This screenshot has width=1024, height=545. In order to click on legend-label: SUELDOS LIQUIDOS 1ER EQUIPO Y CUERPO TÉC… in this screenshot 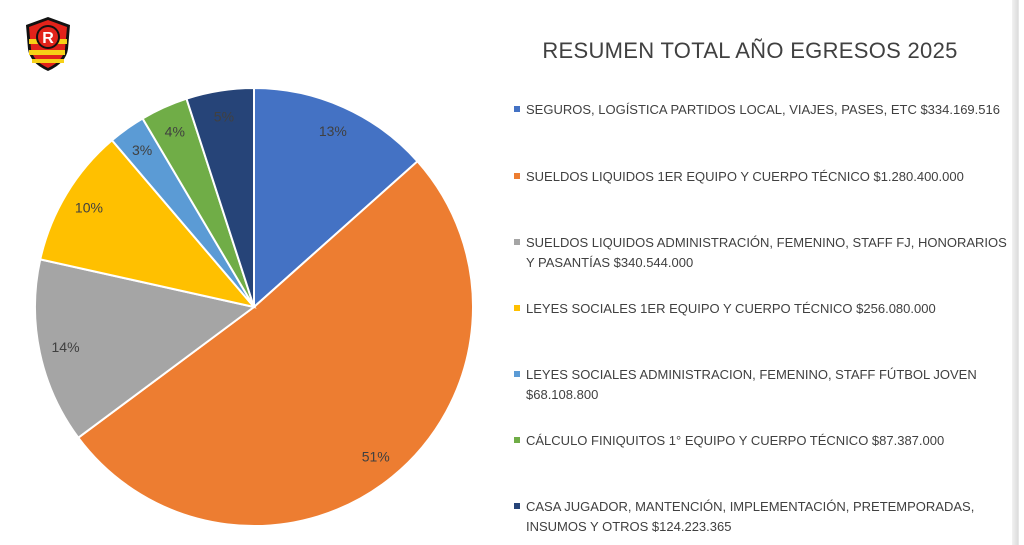, I will do `click(745, 176)`.